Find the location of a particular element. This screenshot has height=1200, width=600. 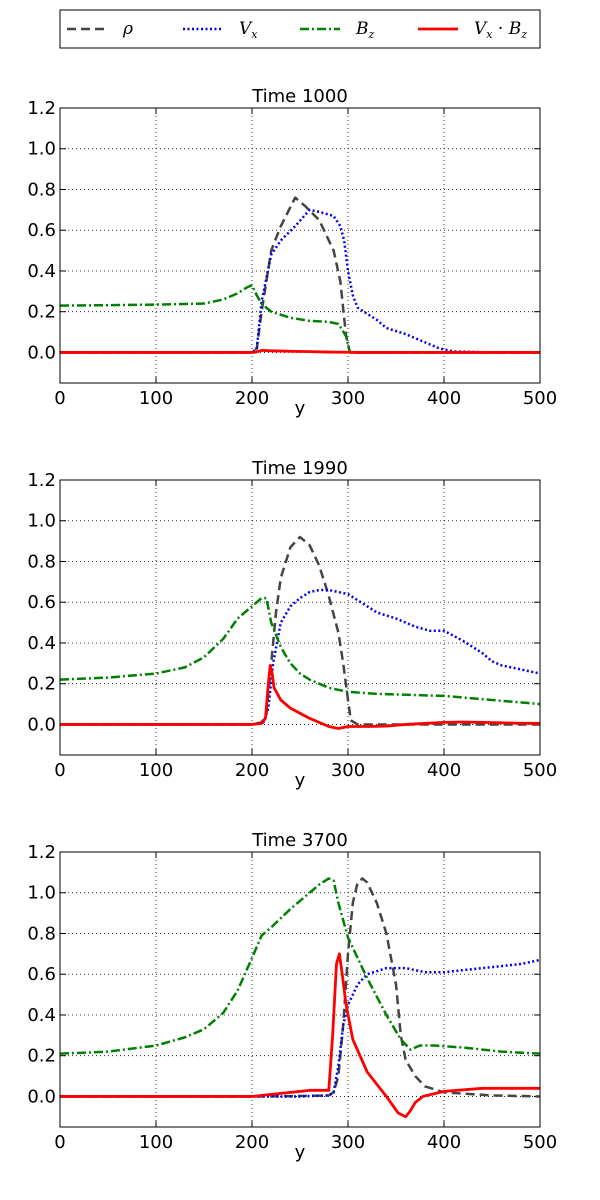

legend-label-rho: ρ is located at coordinates (127, 29).